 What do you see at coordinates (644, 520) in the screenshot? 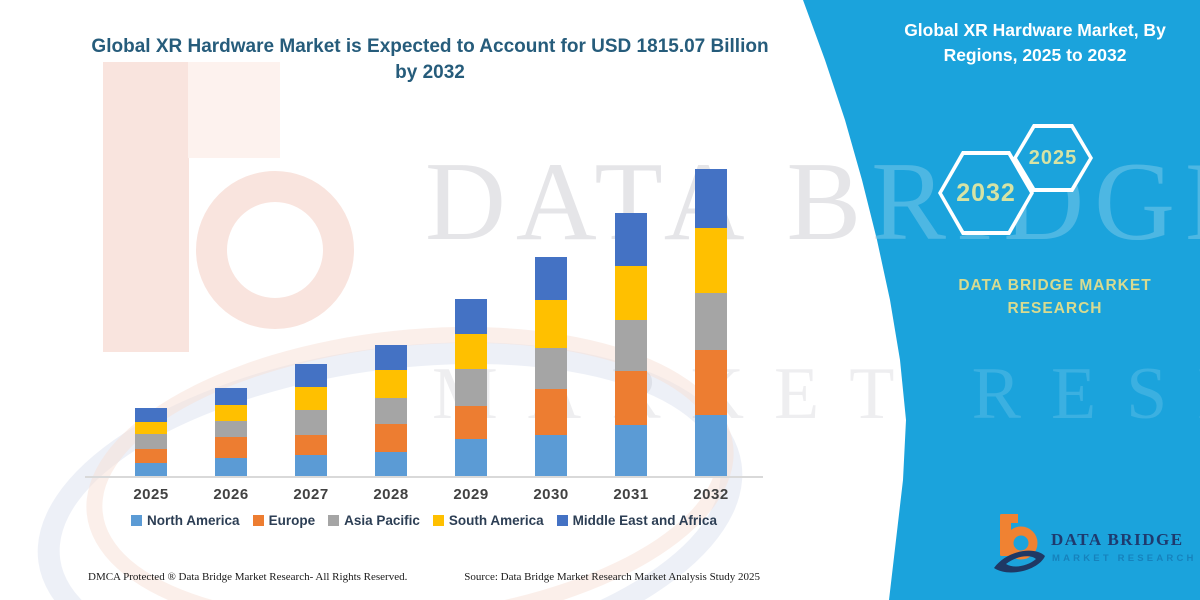
I see `legend-label-middle-east-and-africa: Middle East and Africa` at bounding box center [644, 520].